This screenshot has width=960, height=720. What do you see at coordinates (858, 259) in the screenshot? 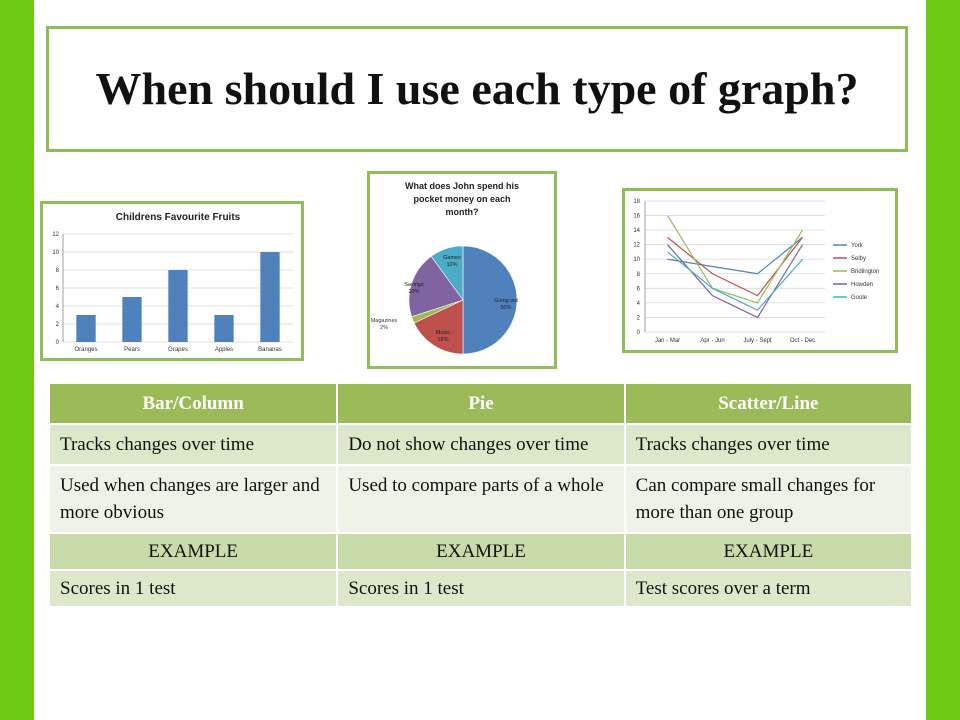
I see `legend-label: Selby` at bounding box center [858, 259].